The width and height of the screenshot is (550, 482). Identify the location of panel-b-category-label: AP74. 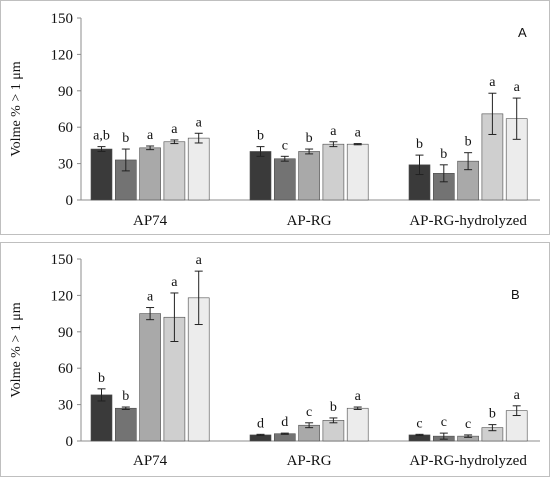
(150, 461).